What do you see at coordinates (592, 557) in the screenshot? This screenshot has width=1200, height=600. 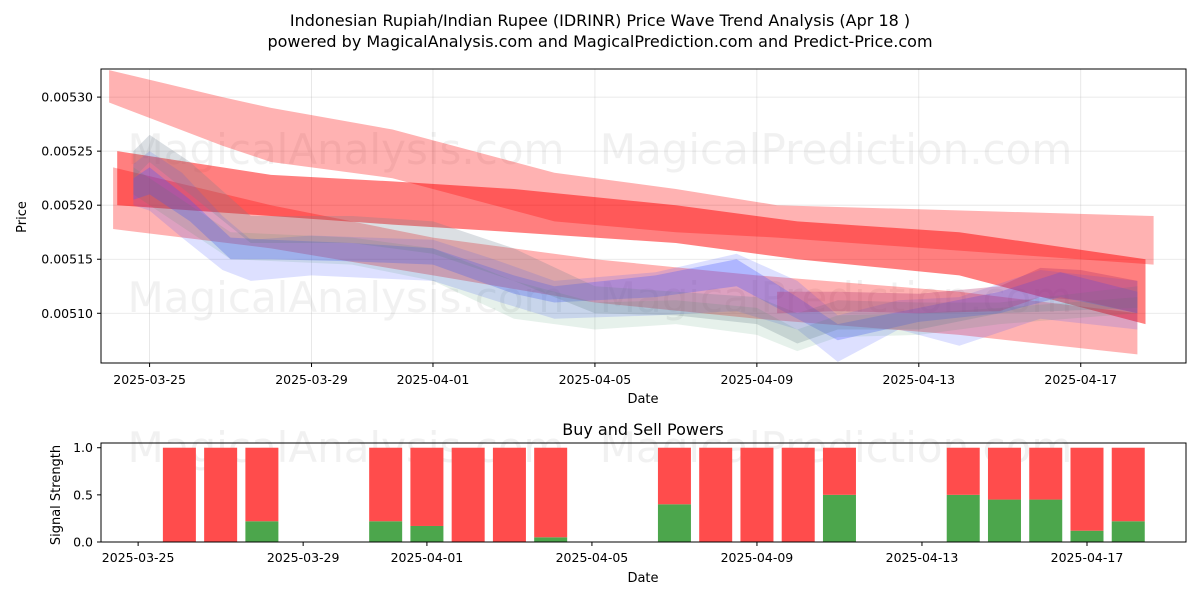 I see `bottom-x-tick-label: 2025-04-05` at bounding box center [592, 557].